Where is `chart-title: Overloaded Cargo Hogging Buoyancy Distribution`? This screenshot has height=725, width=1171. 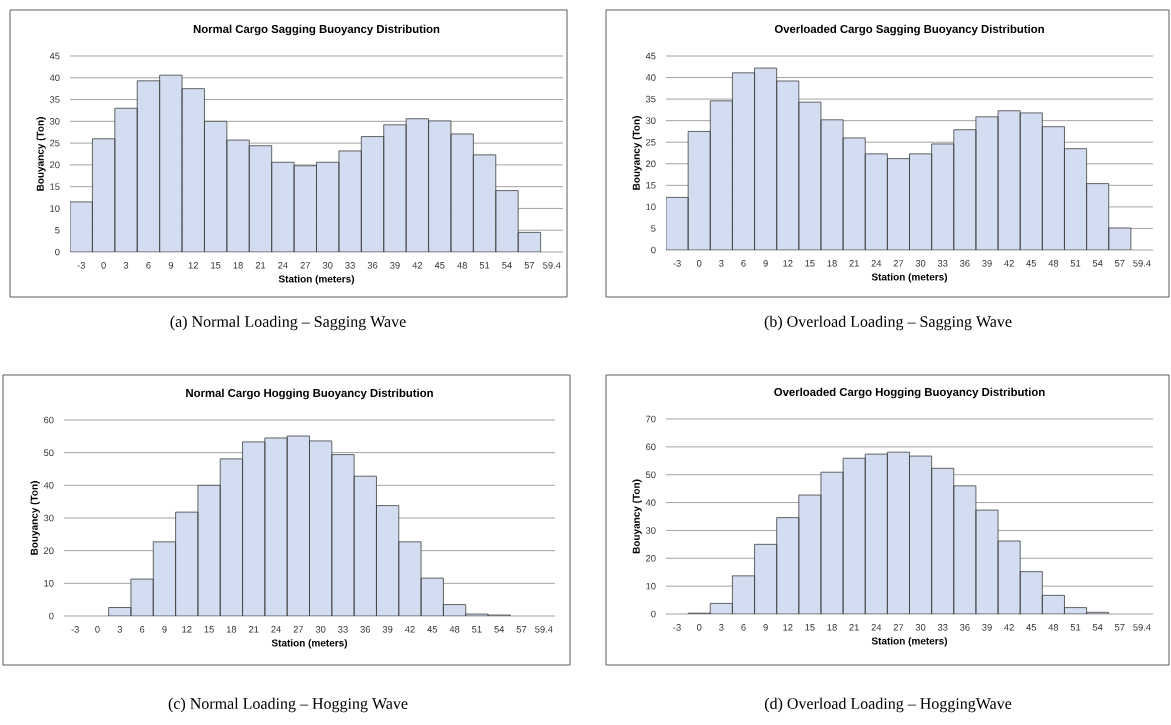
chart-title: Overloaded Cargo Hogging Buoyancy Distribution is located at coordinates (909, 393).